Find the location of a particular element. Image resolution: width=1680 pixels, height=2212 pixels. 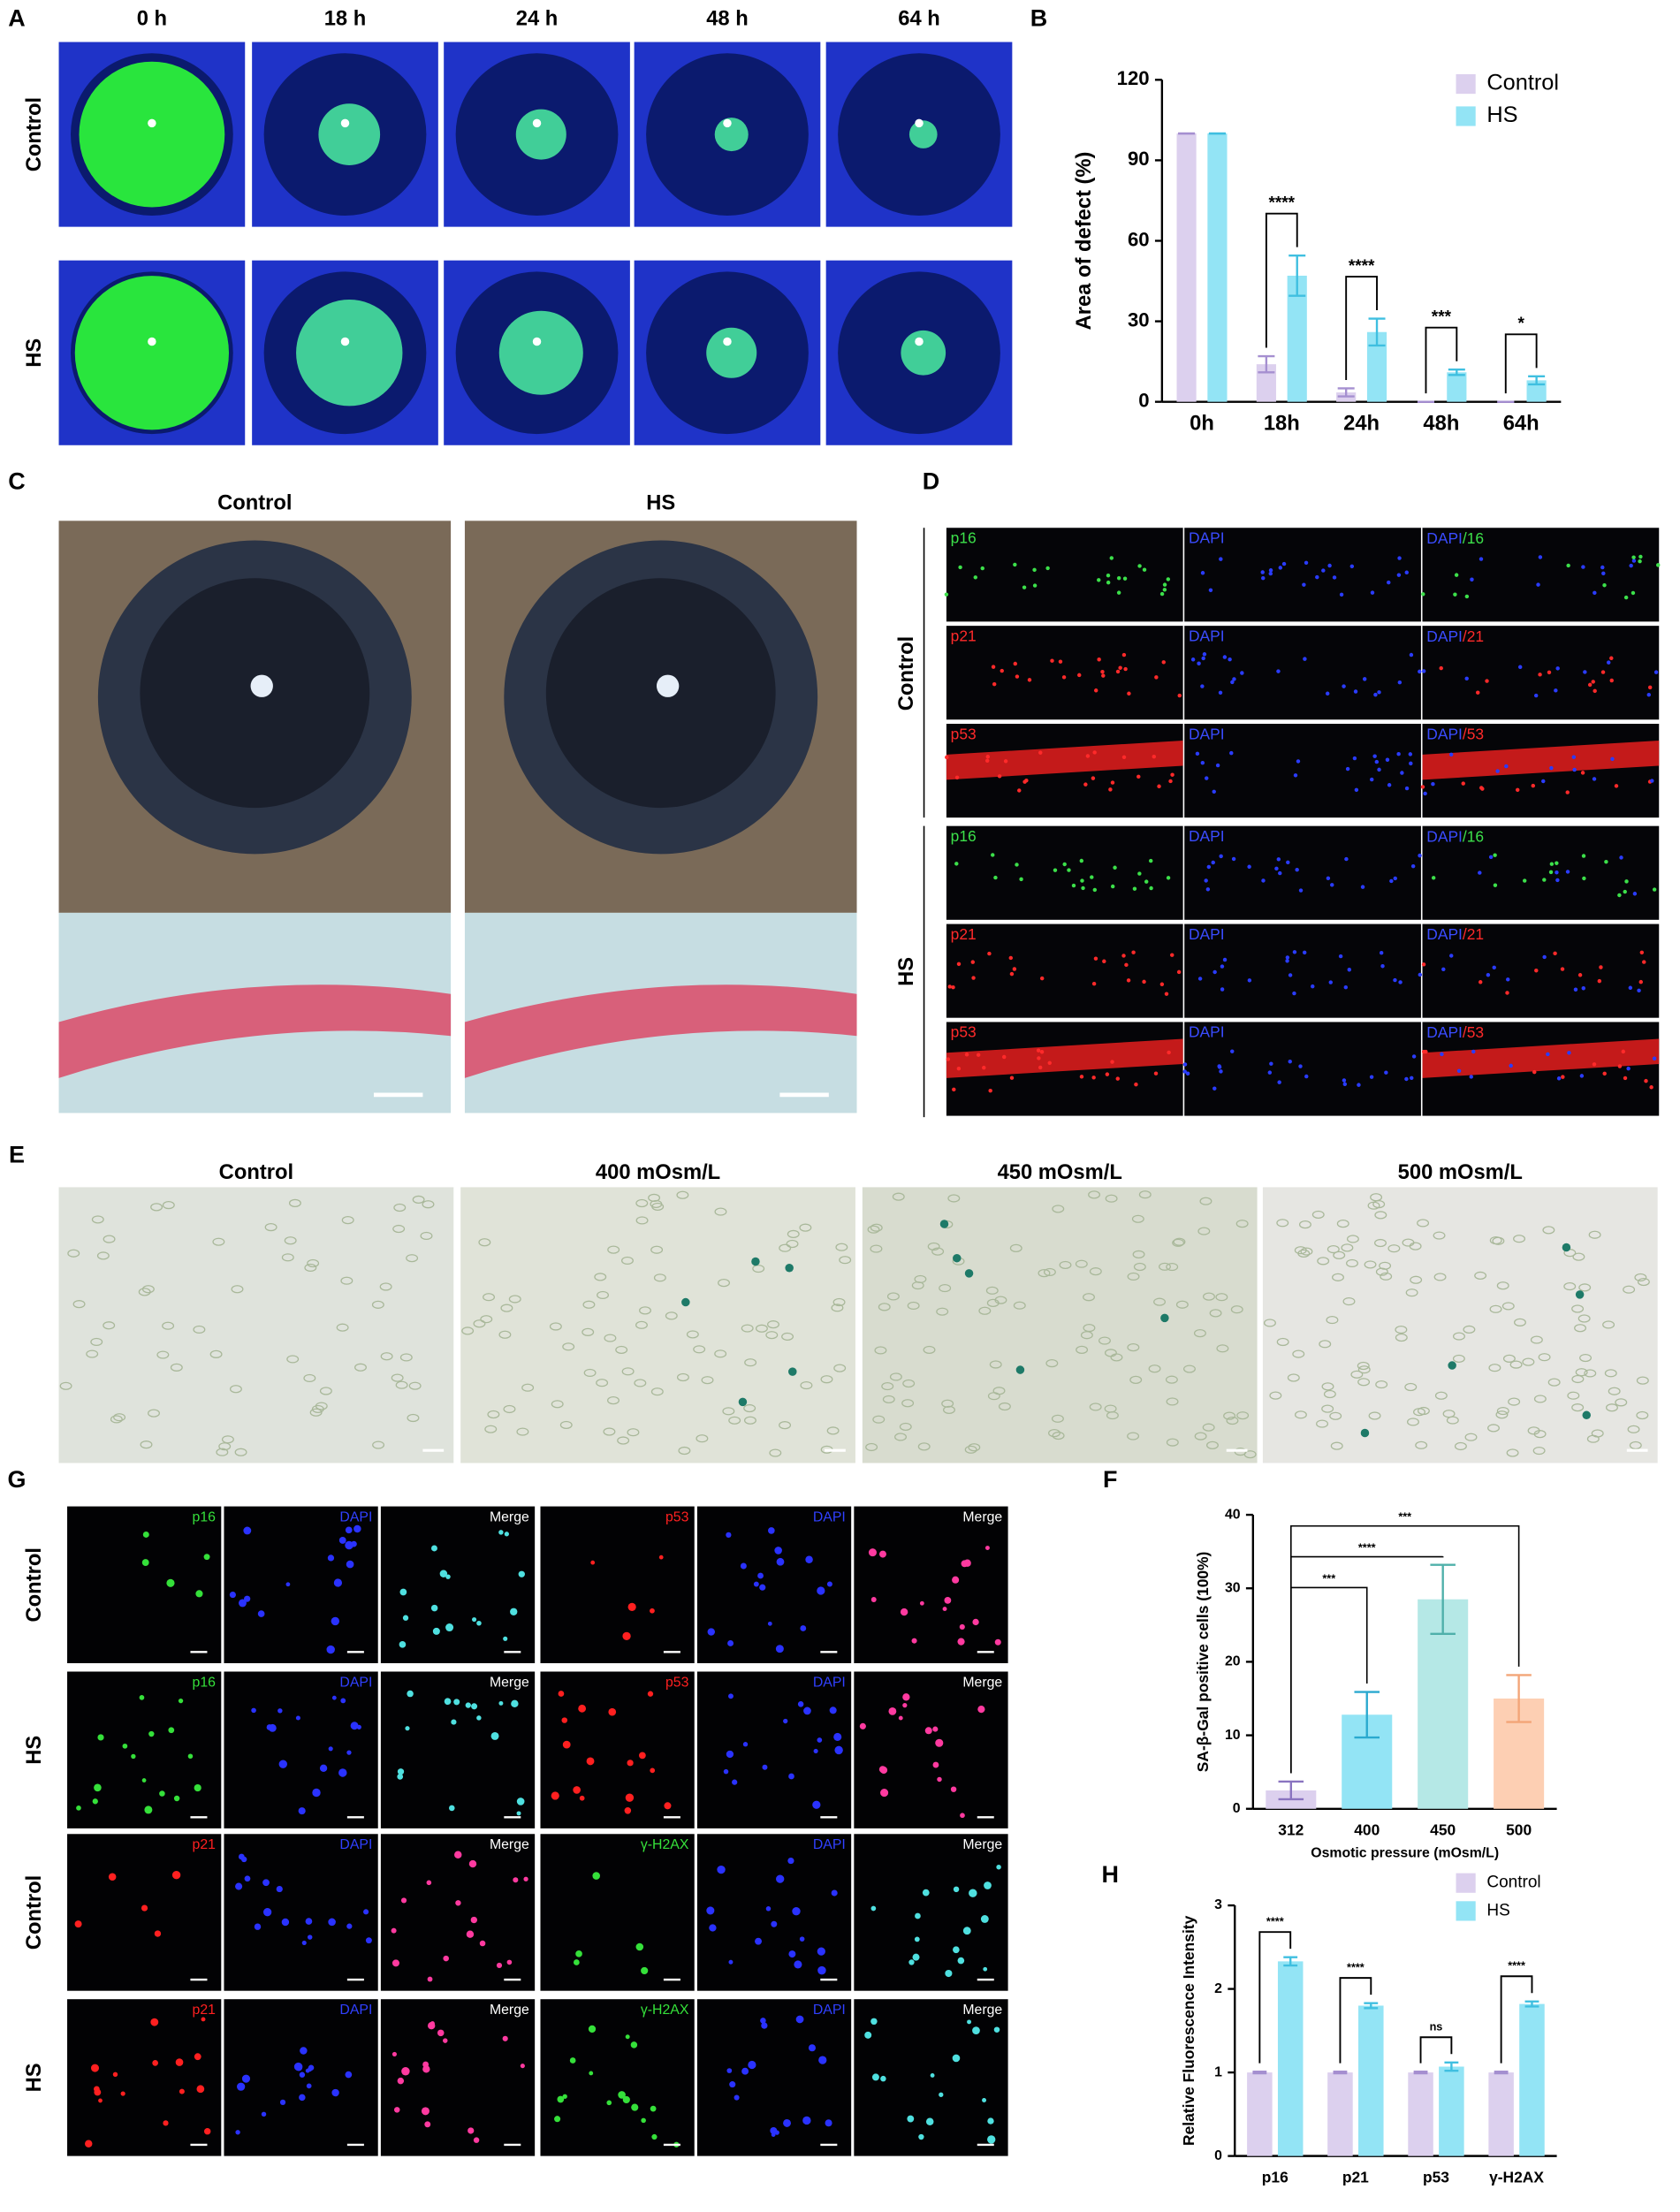

glare is located at coordinates (345, 123).